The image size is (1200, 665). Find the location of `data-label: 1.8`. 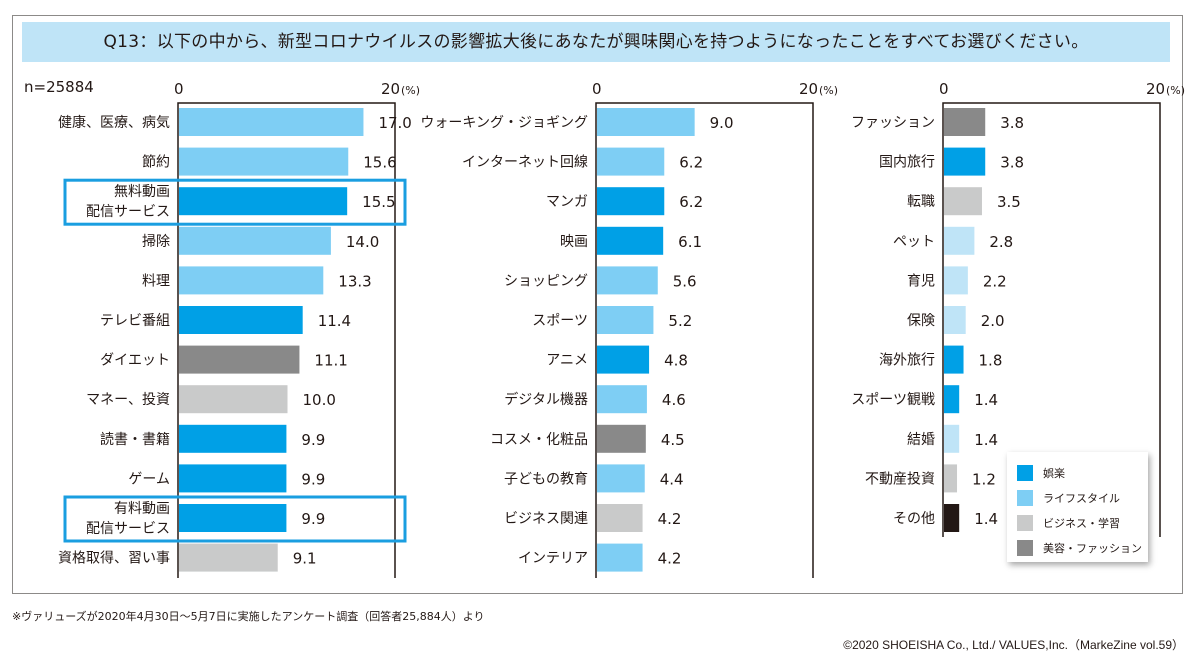

data-label: 1.8 is located at coordinates (991, 361).